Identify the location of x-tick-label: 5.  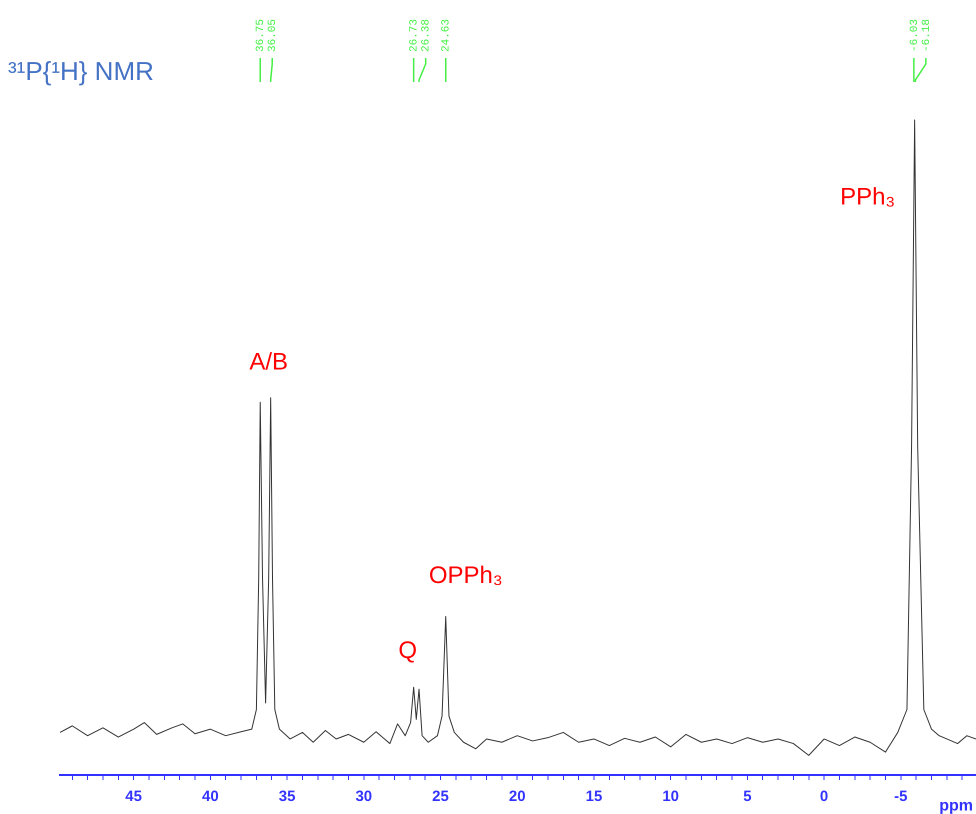
(747, 797).